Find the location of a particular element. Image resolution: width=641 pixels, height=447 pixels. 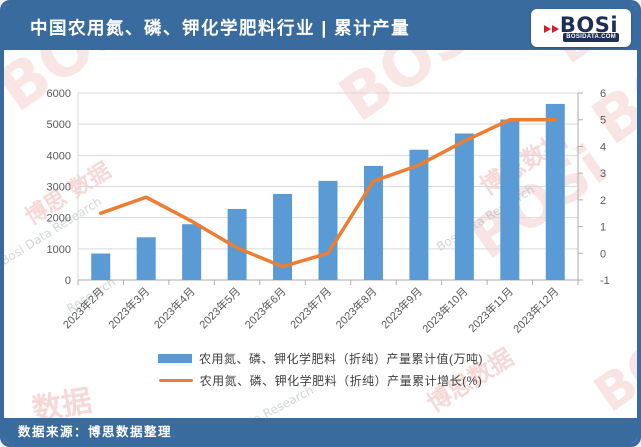

legend-label-growth: 农用氮、磷、钾化学肥料（折纯）产量累计增长(%) is located at coordinates (341, 381).